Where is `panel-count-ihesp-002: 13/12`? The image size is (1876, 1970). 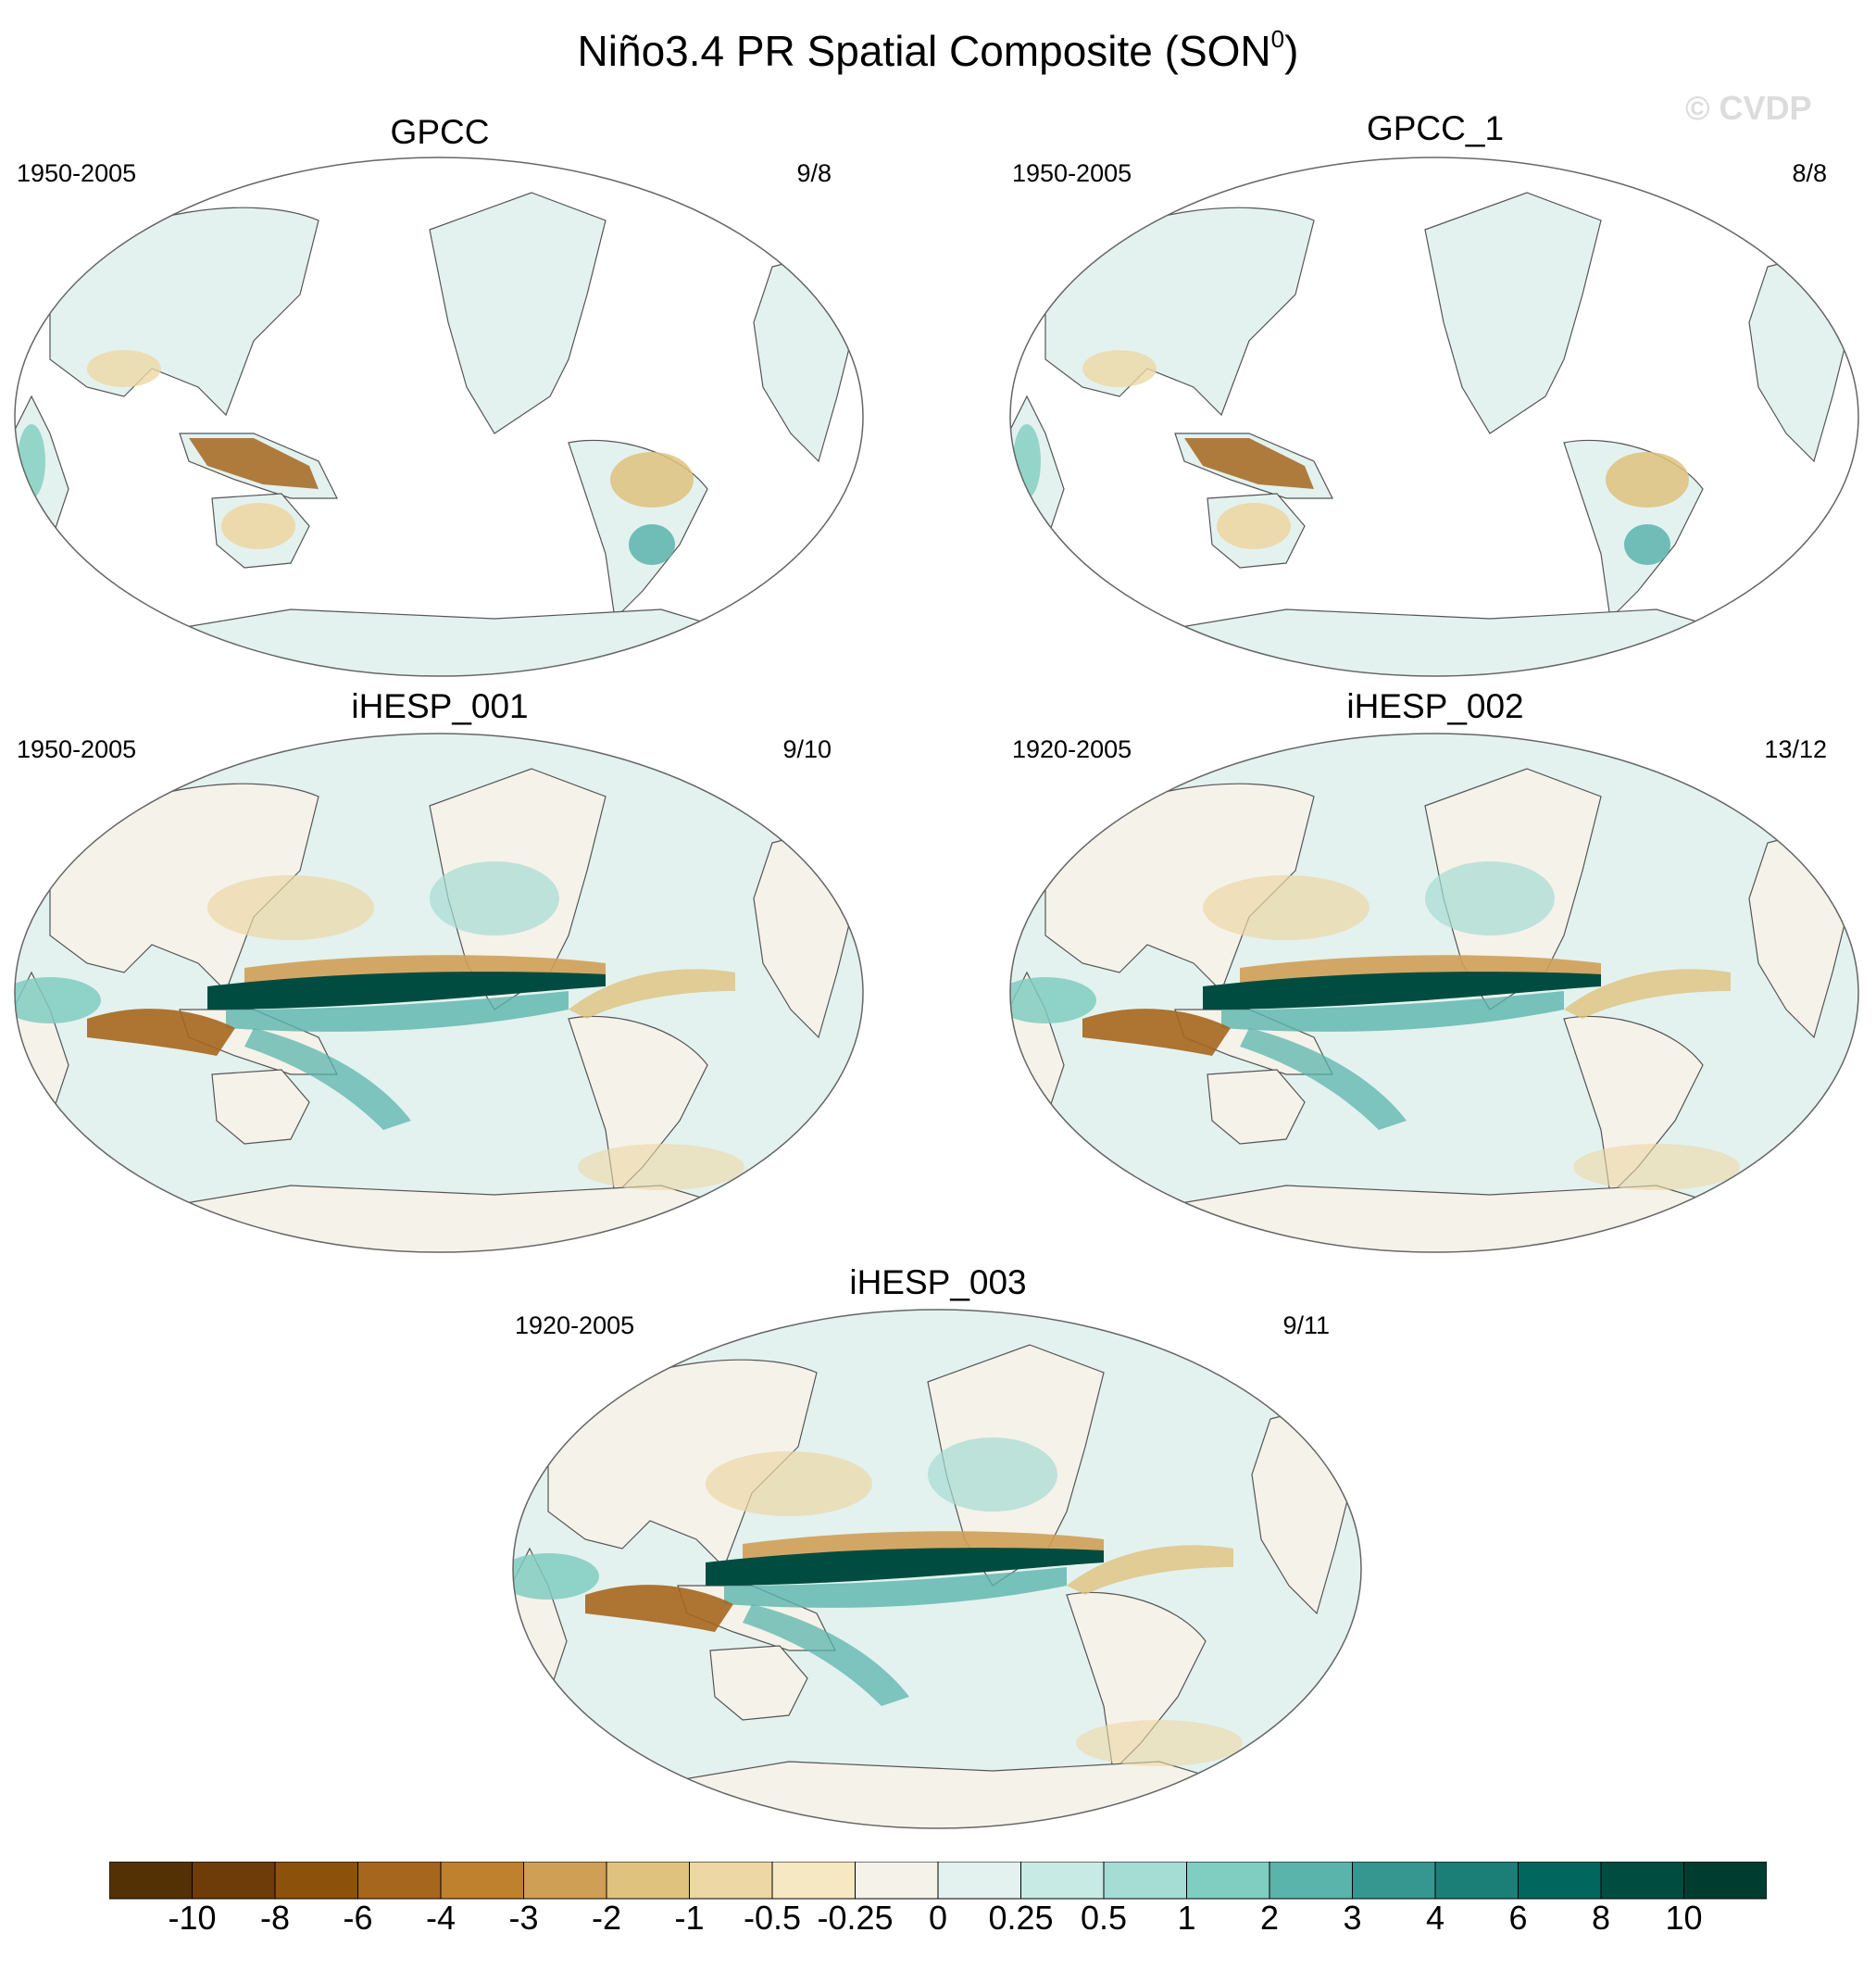
panel-count-ihesp-002: 13/12 is located at coordinates (1795, 749).